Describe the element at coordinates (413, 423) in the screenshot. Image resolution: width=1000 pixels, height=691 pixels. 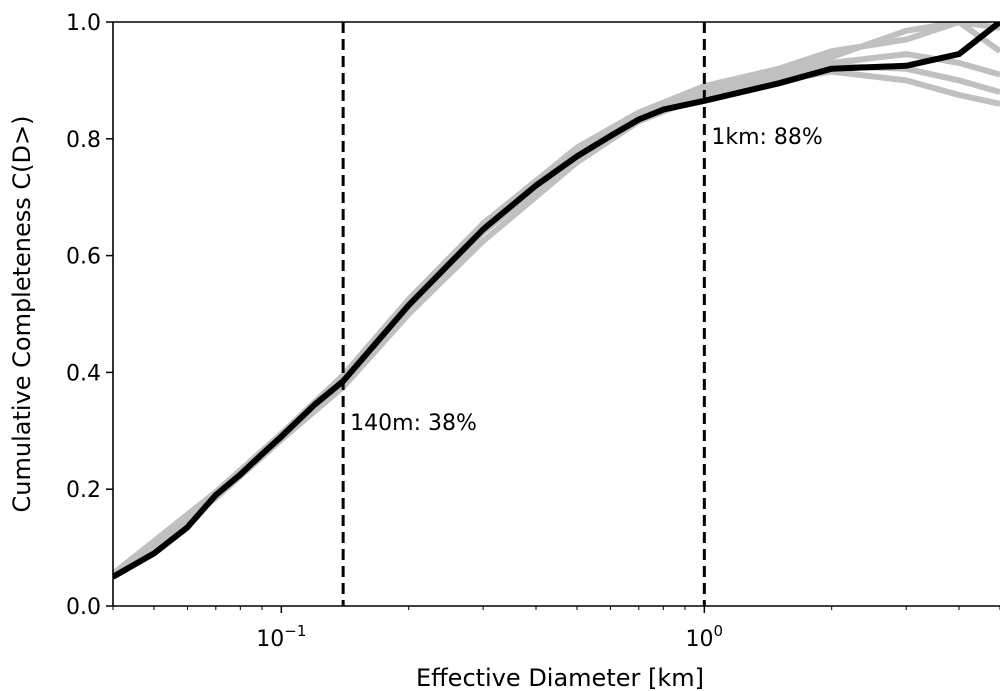
I see `reference-label-1: 140m: 38%` at that location.